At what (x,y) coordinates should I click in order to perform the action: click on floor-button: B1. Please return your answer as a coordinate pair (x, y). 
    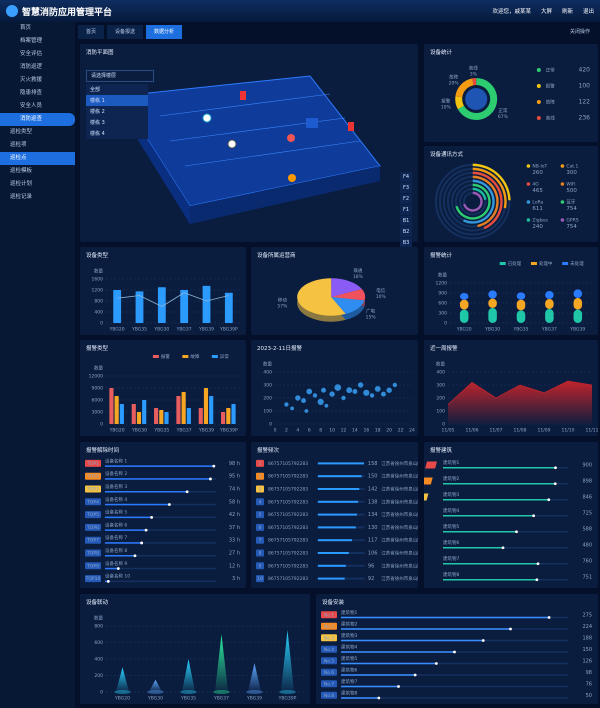
    Looking at the image, I should click on (406, 221).